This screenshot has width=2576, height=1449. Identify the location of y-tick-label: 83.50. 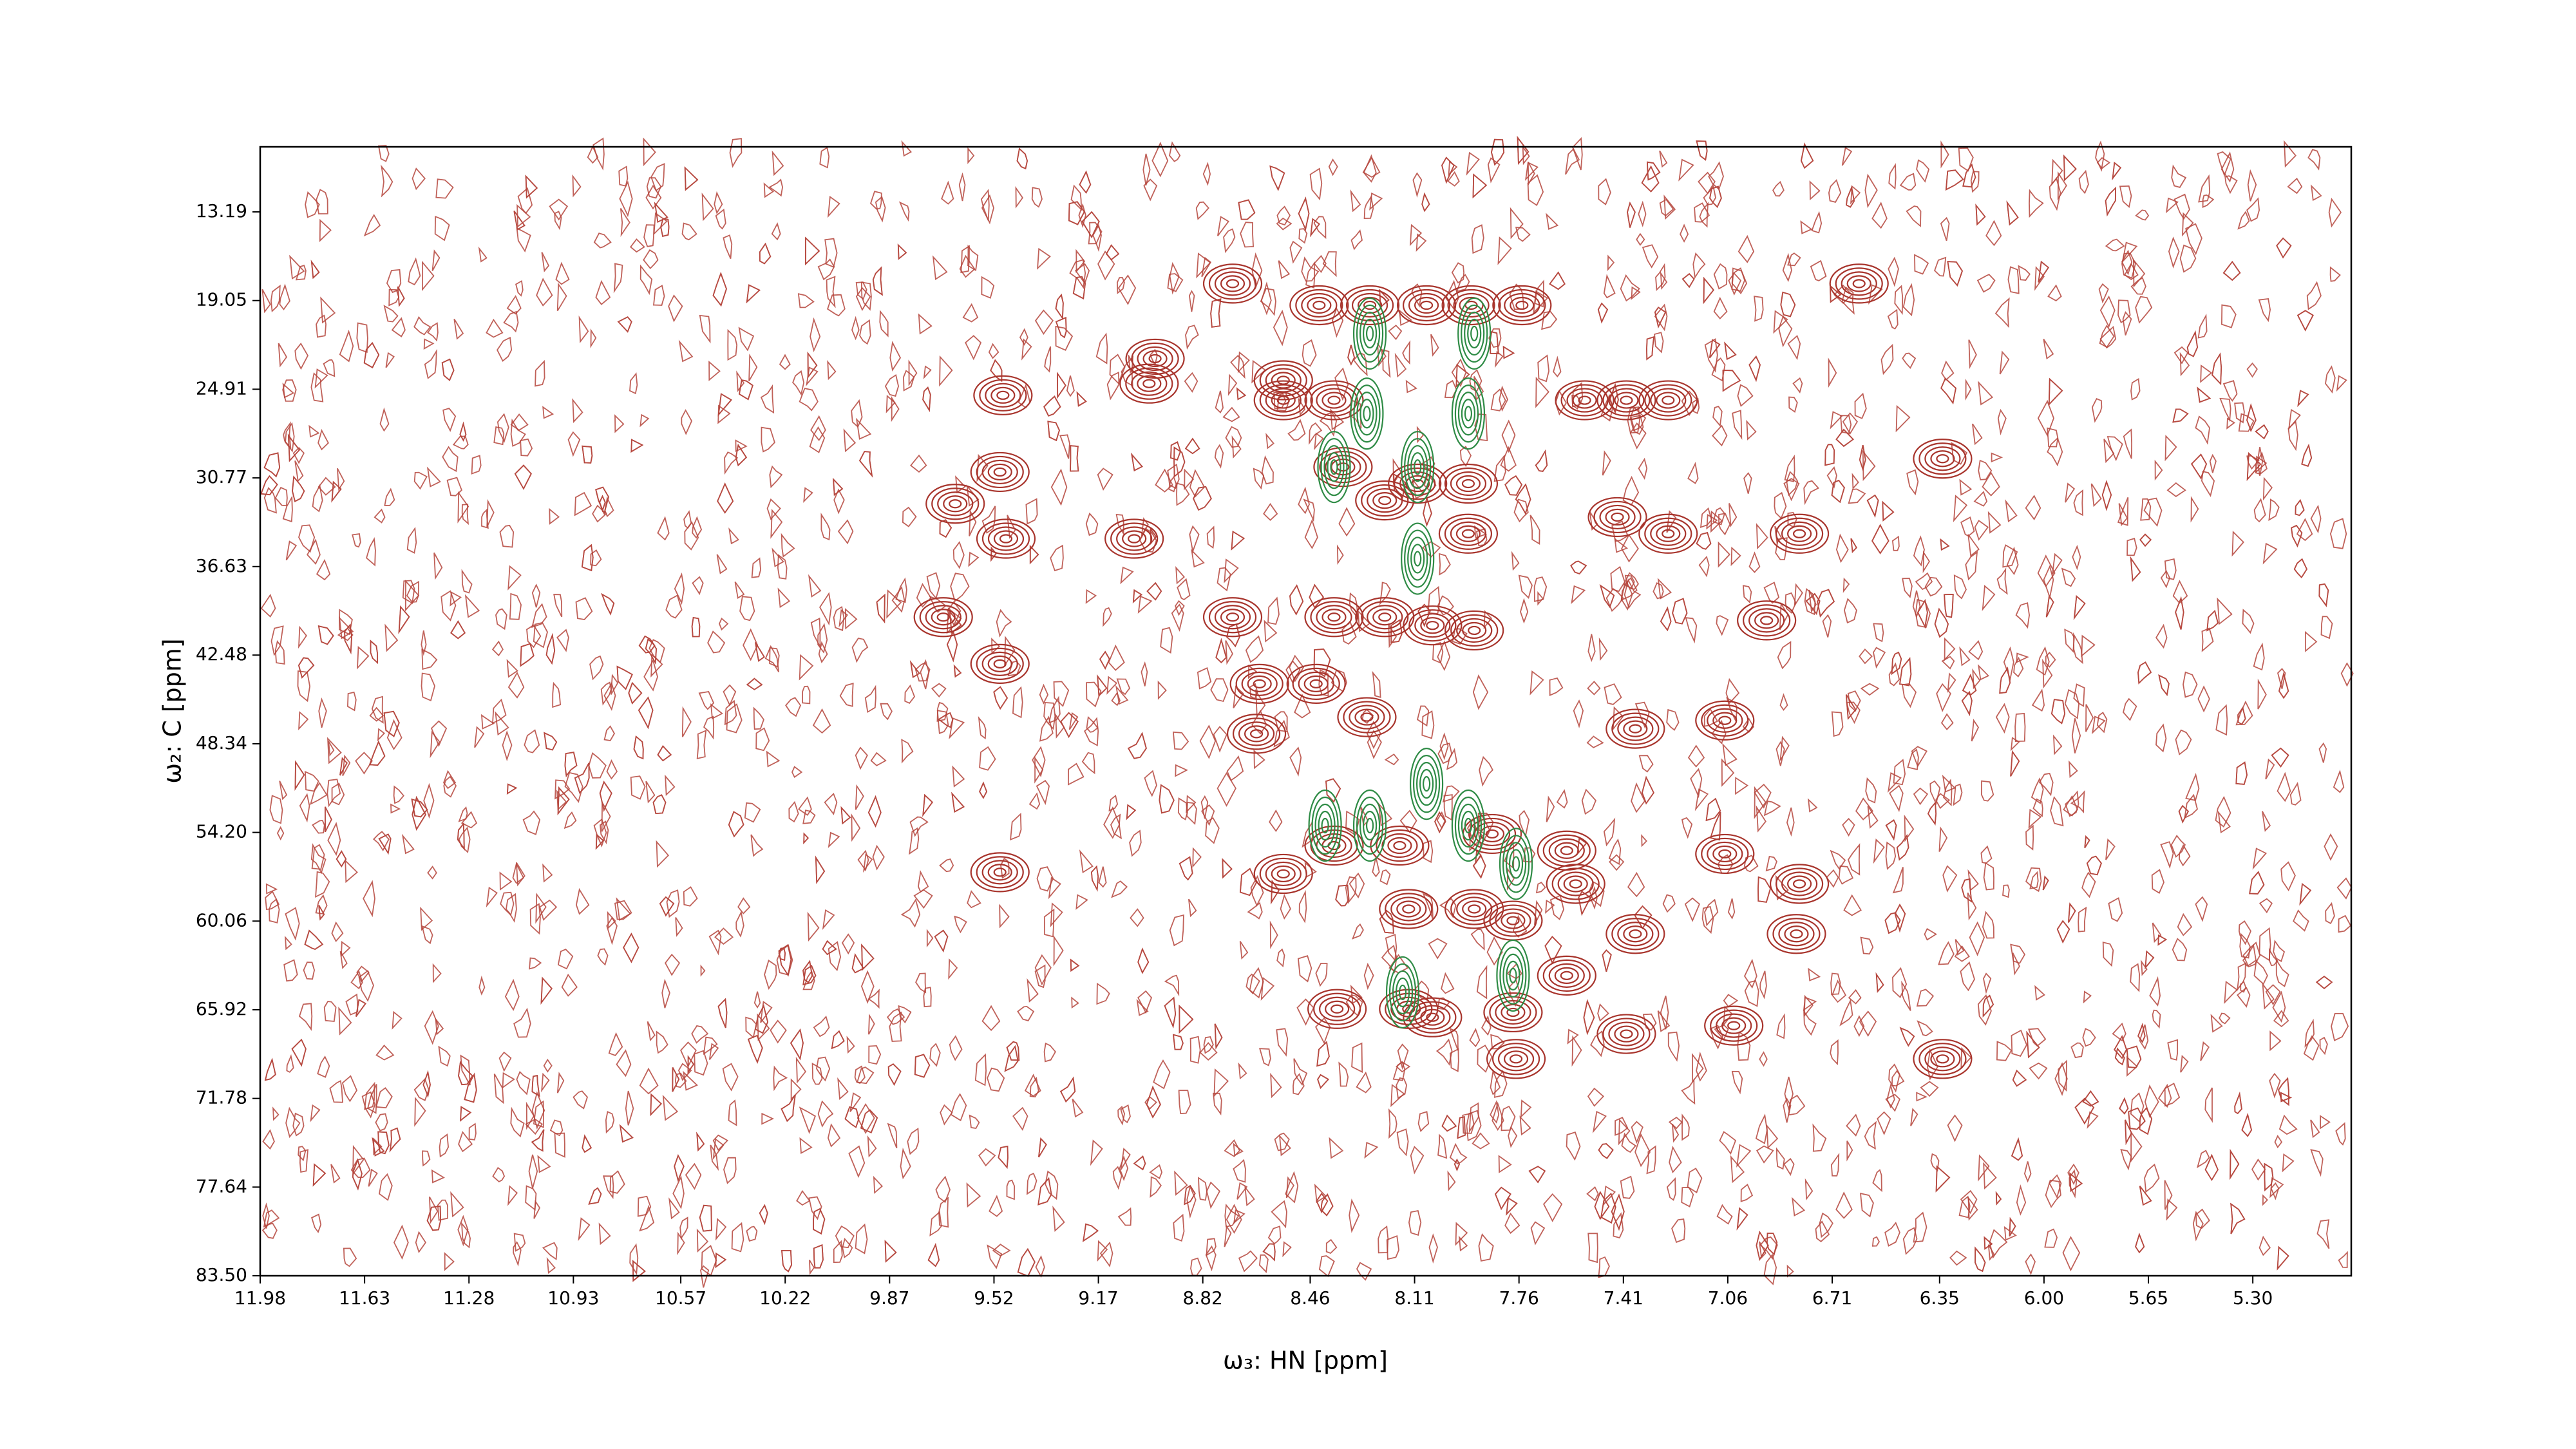
(222, 1274).